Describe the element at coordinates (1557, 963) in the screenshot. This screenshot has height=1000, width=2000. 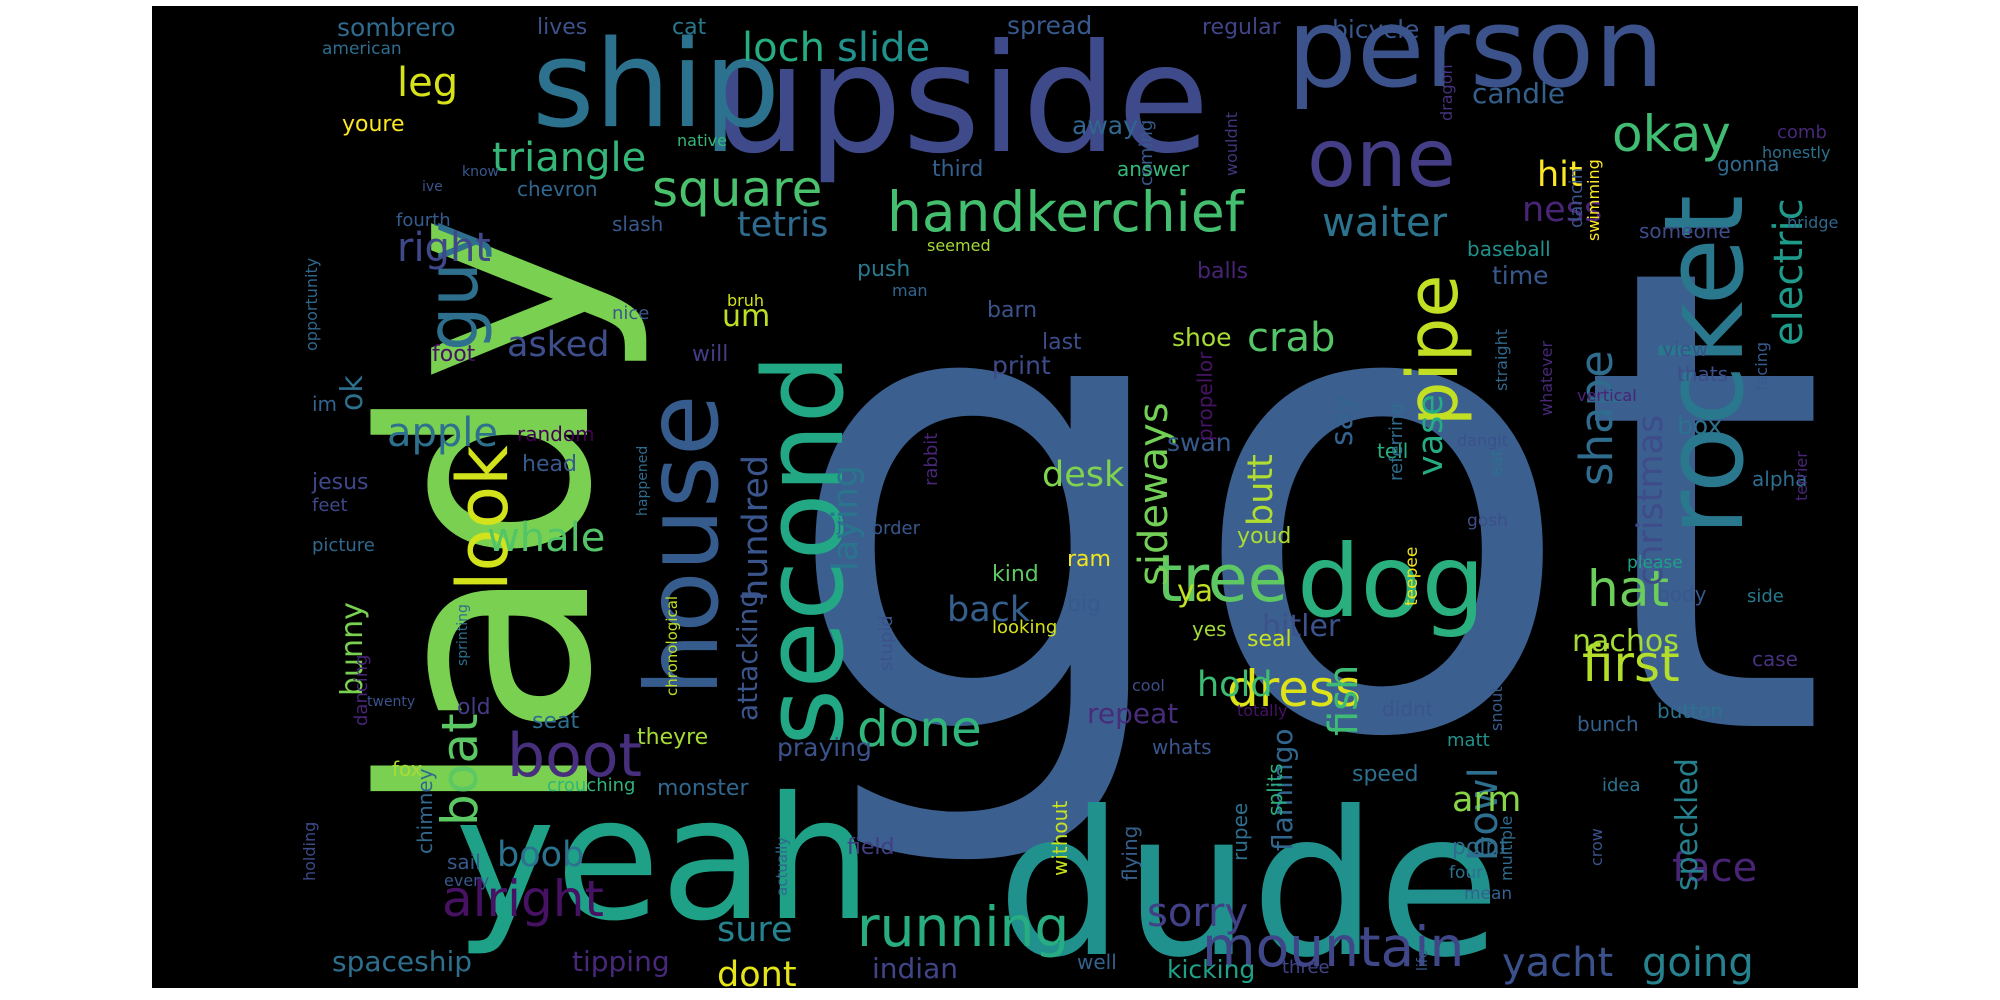
I see `word-yacht: yacht` at that location.